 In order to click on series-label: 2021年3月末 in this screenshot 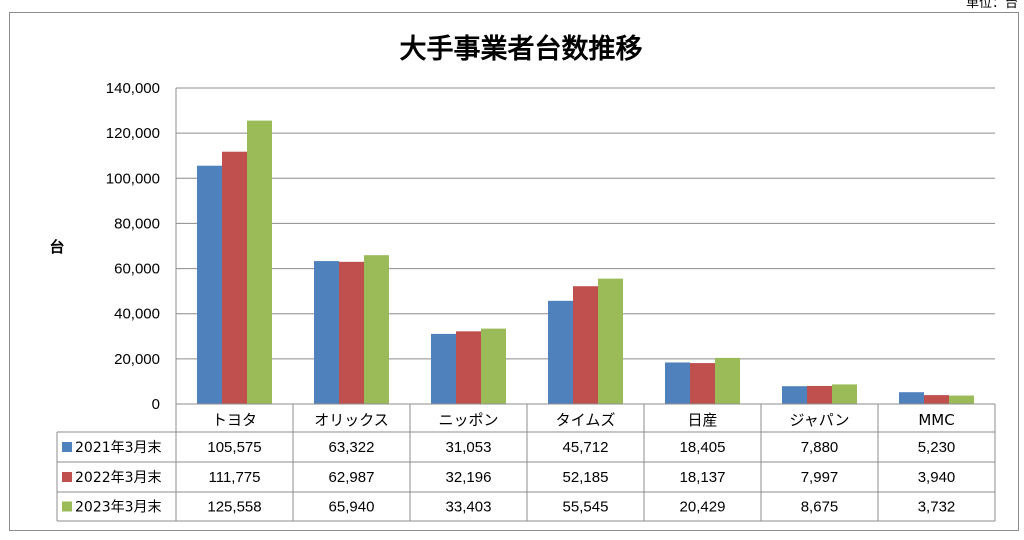, I will do `click(118, 448)`.